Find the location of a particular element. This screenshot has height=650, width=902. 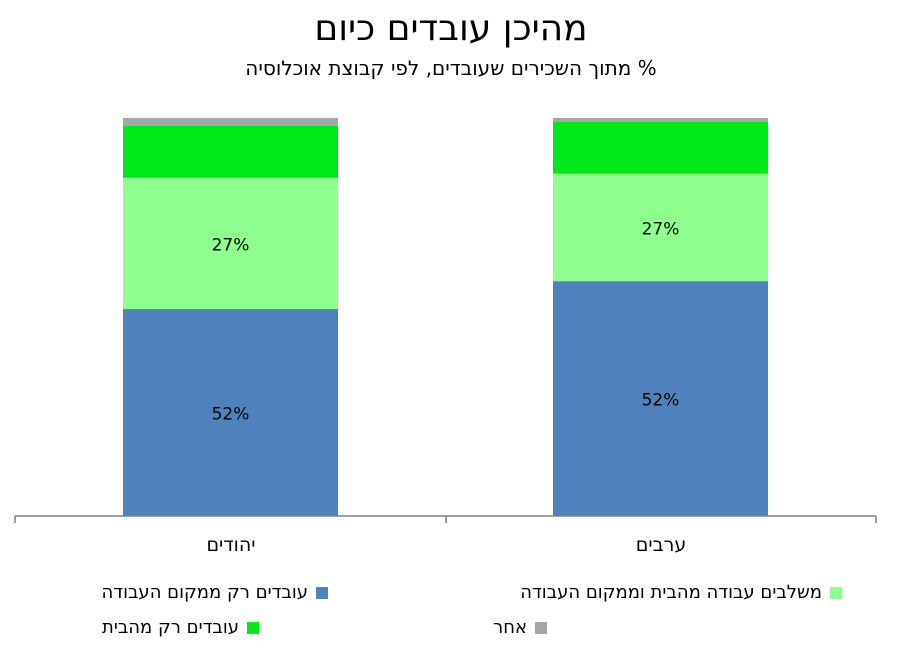

legend-swatch-workplace-only is located at coordinates (322, 592).